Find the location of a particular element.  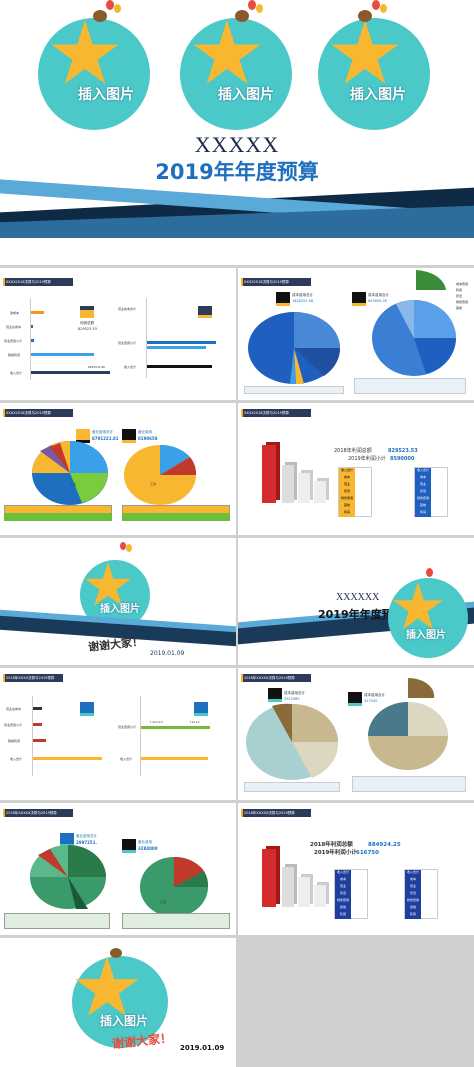

cover-slide-2: XXXXXX 2019年年度预算 插入图片 is located at coordinates (356, 601).